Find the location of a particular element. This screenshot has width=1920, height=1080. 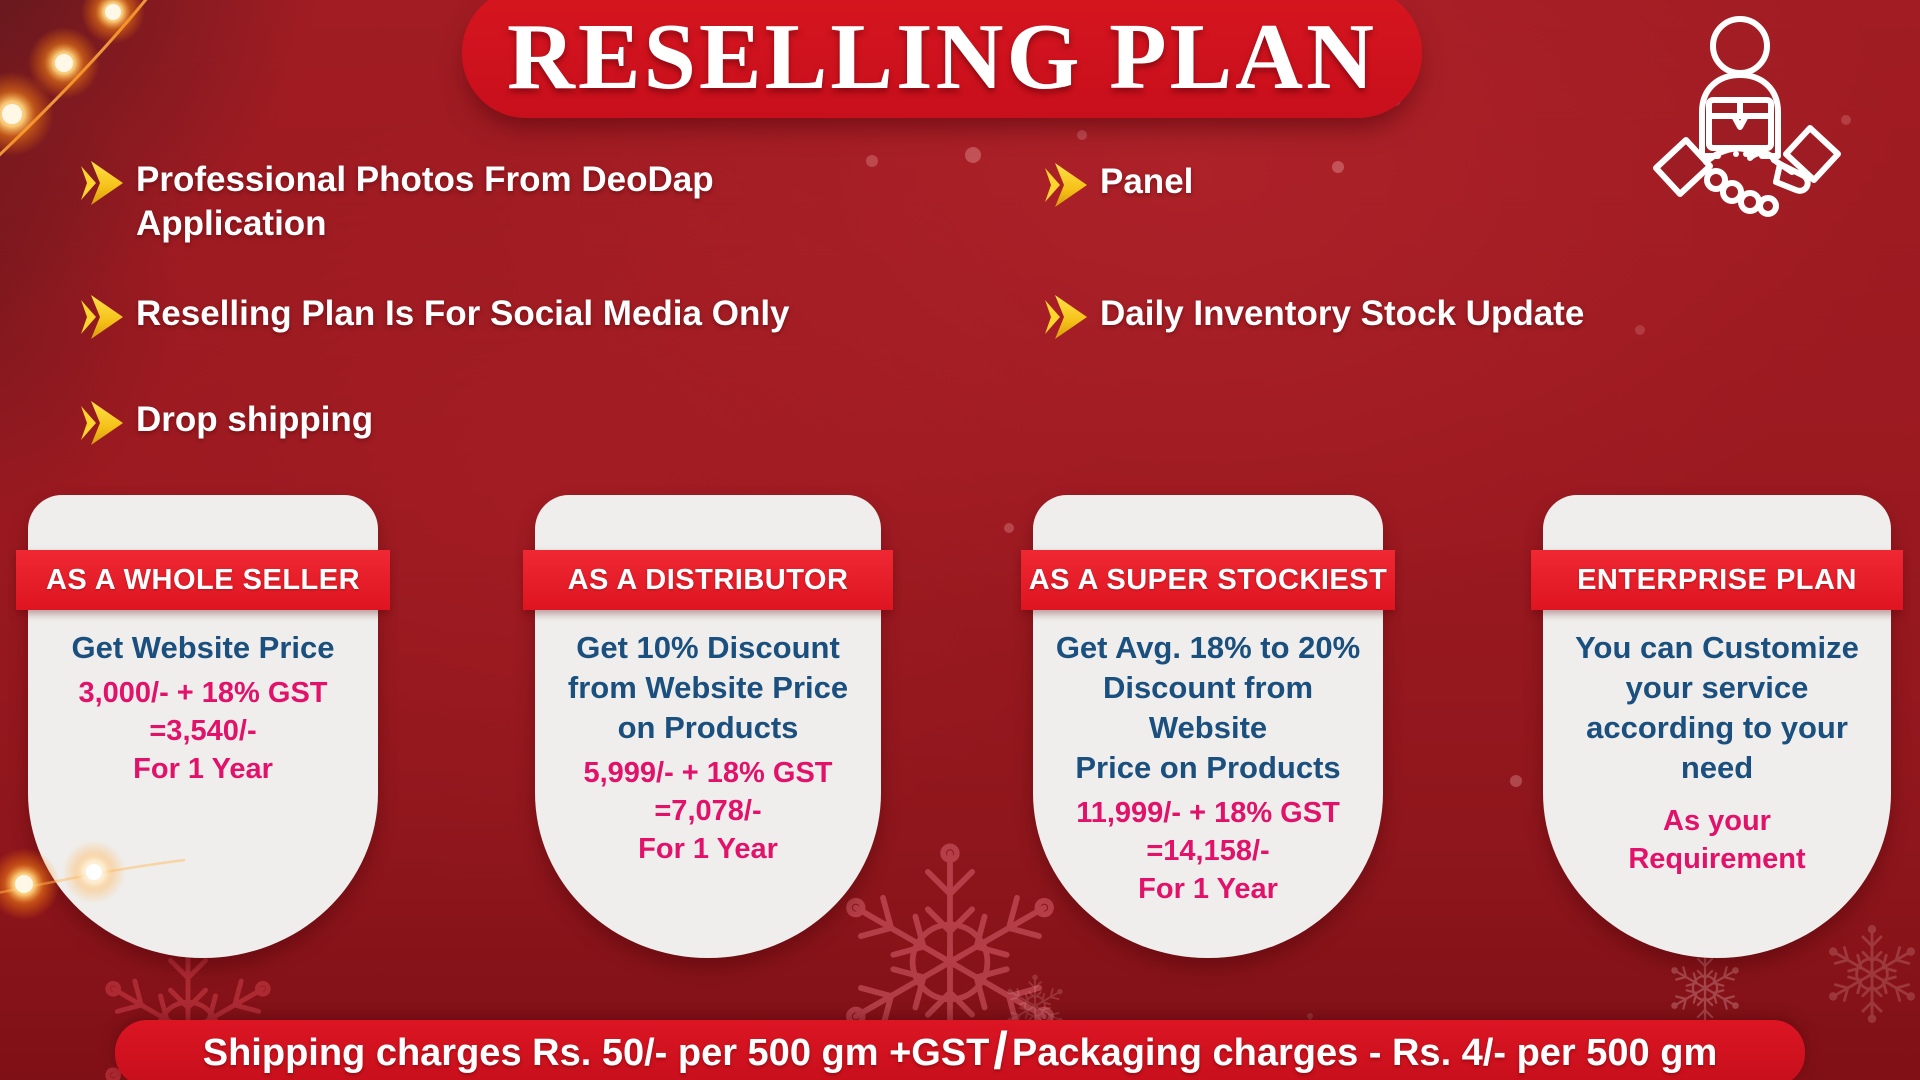

plan-benefit-line: on Products is located at coordinates (708, 727).